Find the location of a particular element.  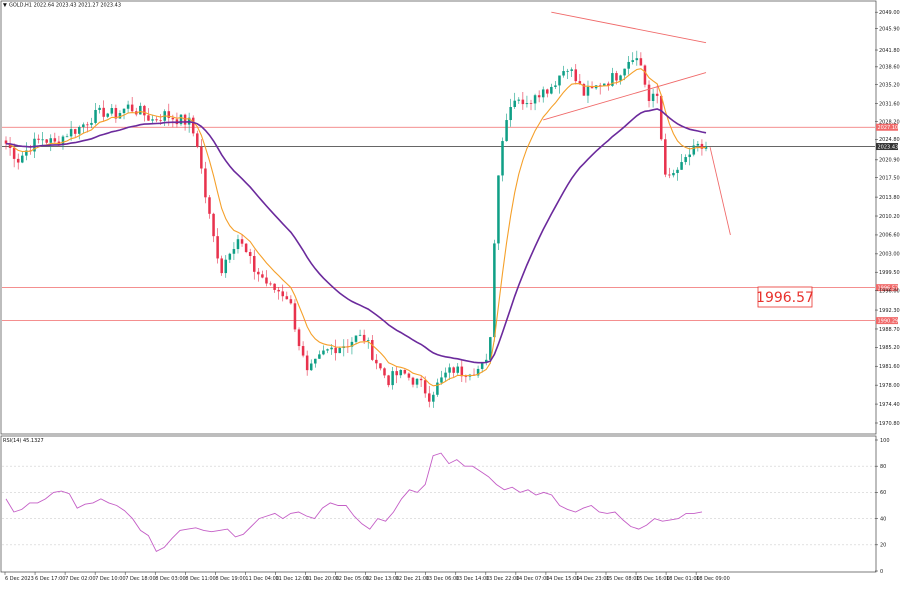

rsi-line is located at coordinates (354, 502).